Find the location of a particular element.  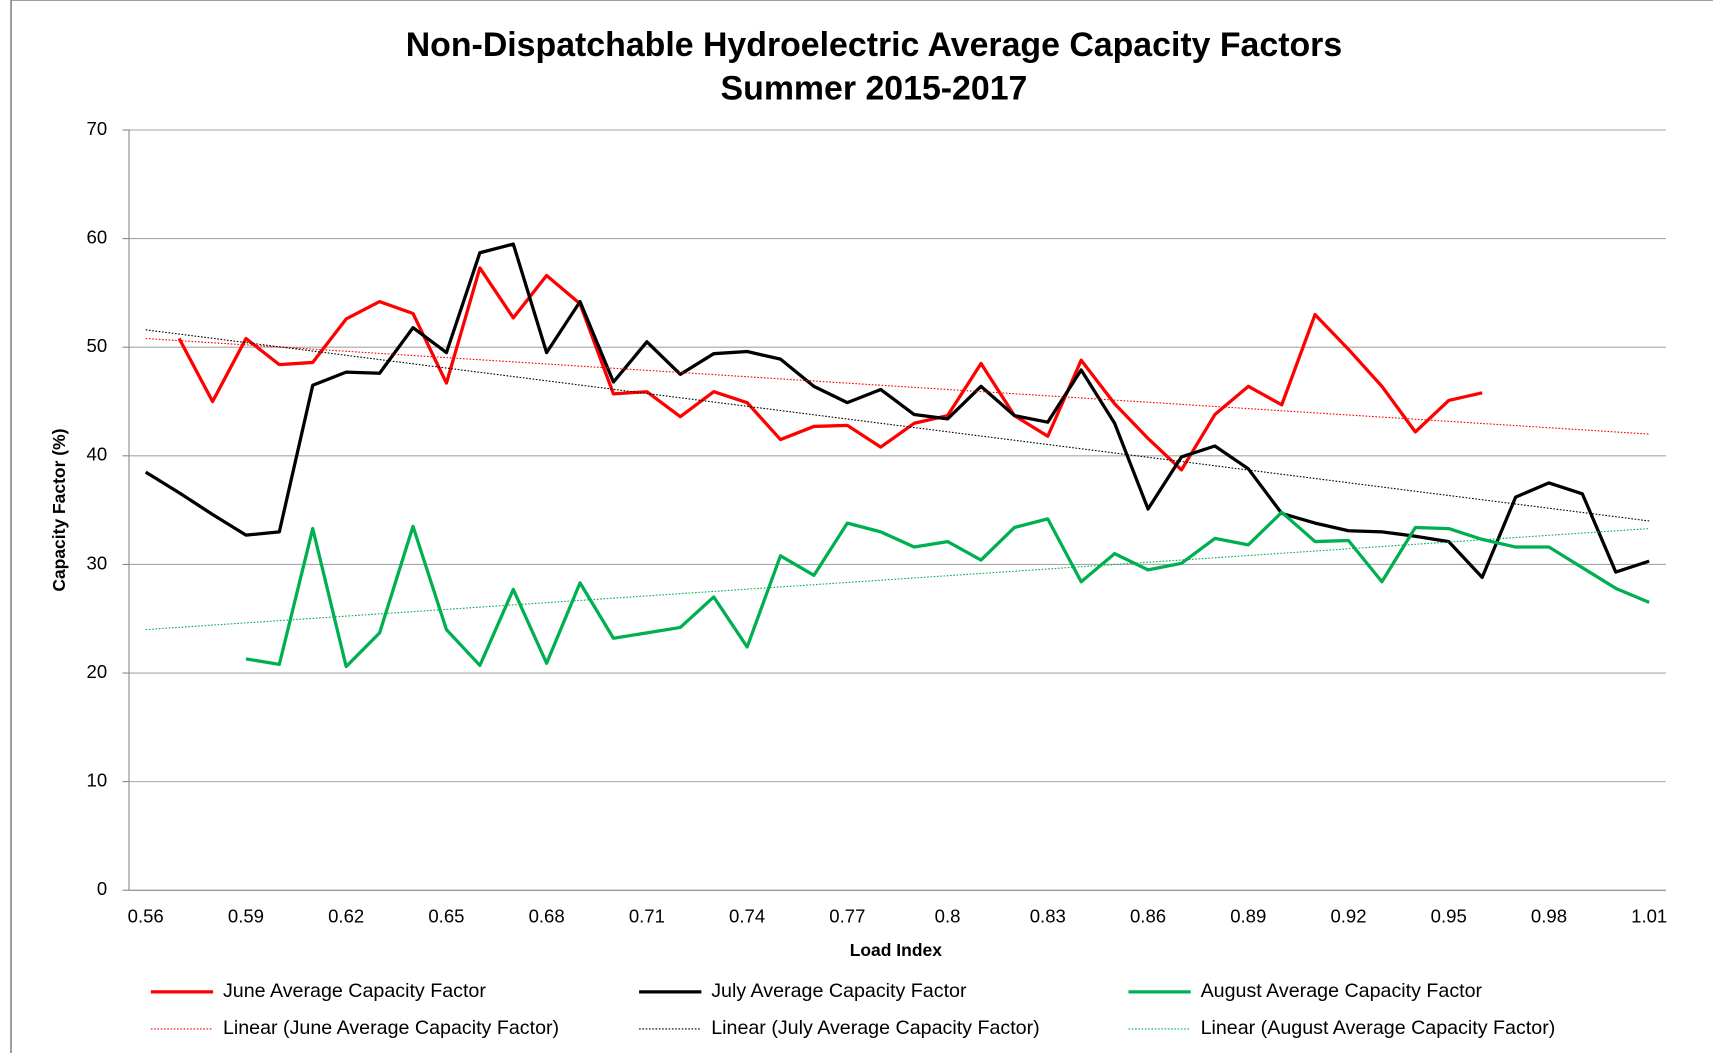

y-tick-label: 30 is located at coordinates (97, 562).